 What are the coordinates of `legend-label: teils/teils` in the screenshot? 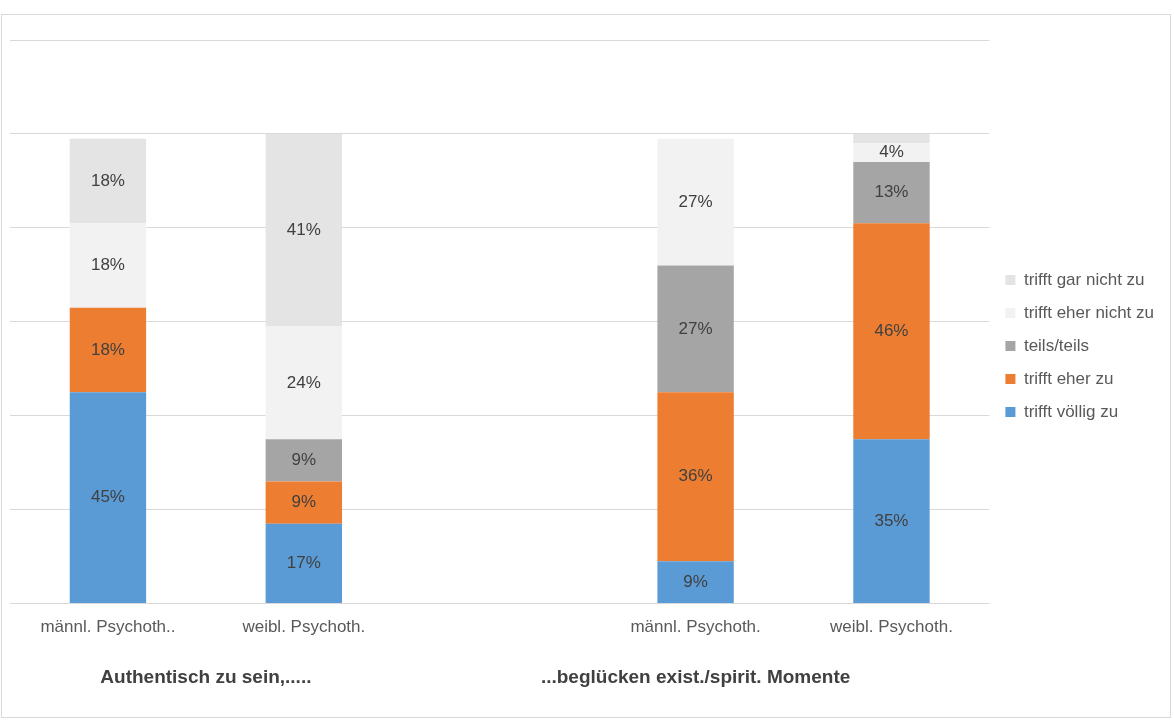 It's located at (1056, 345).